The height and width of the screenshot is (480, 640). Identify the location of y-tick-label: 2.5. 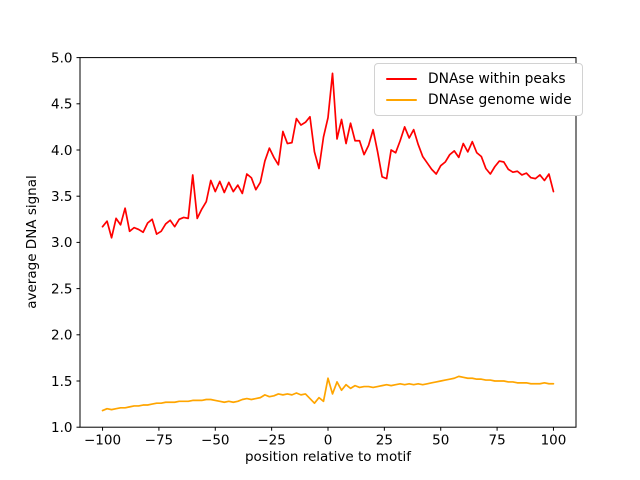
(61, 289).